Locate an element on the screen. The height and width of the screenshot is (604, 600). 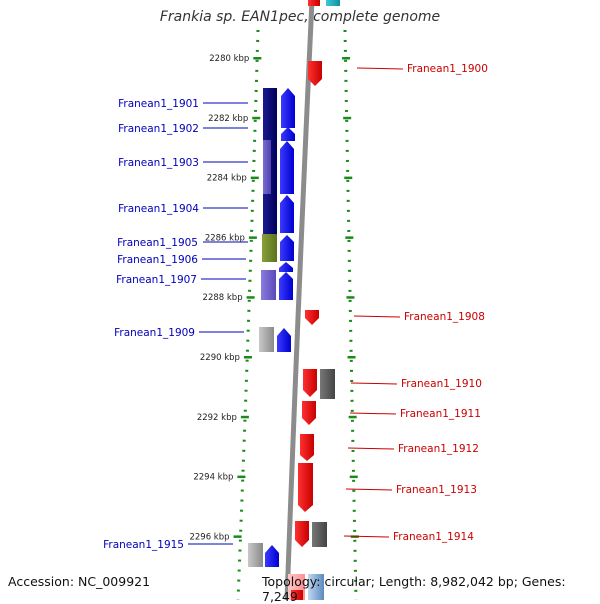
reverse-strand-features is located at coordinates (315, 304).